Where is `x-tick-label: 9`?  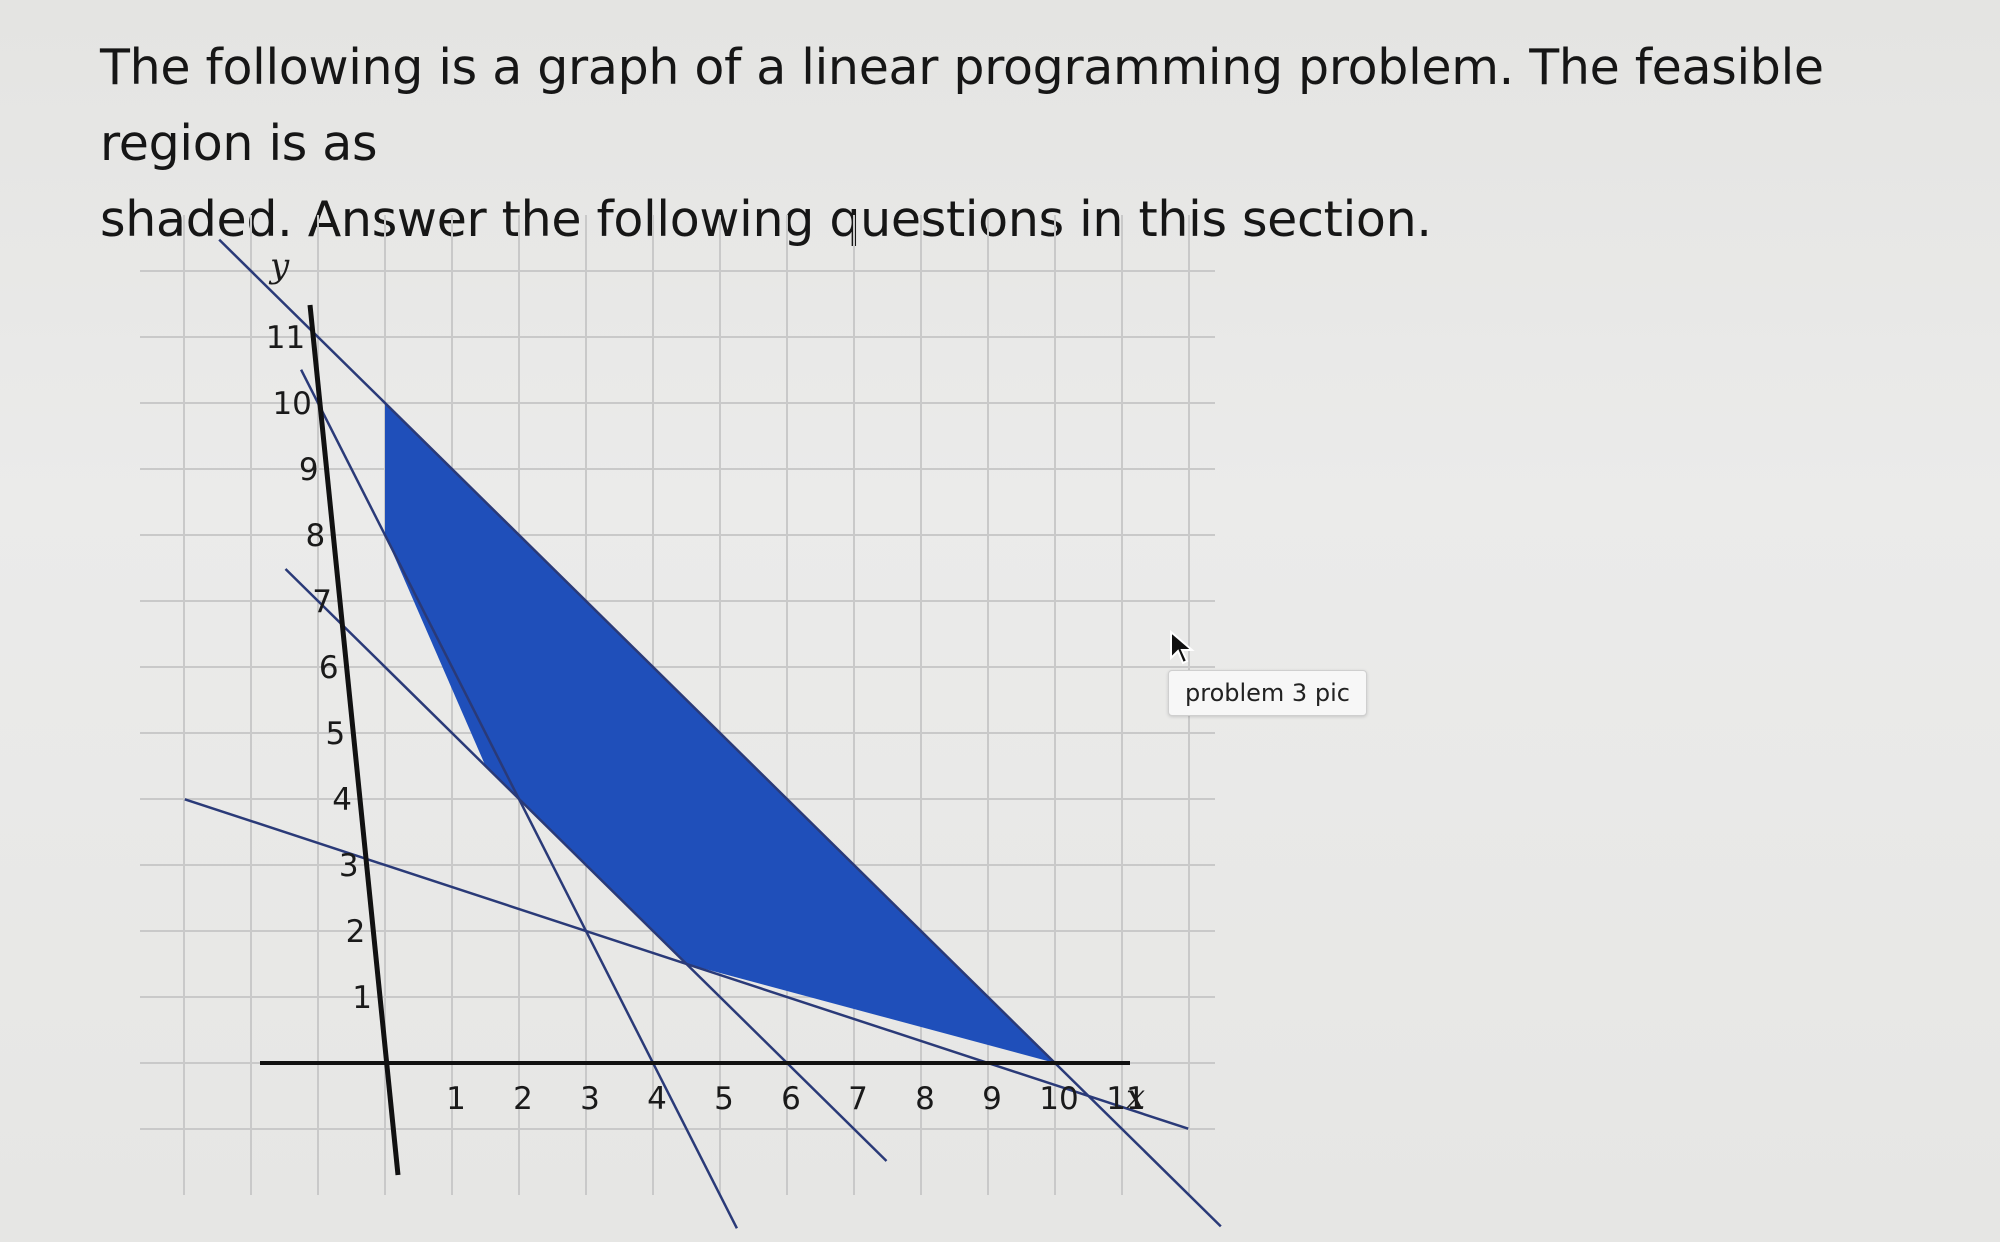 x-tick-label: 9 is located at coordinates (992, 1099).